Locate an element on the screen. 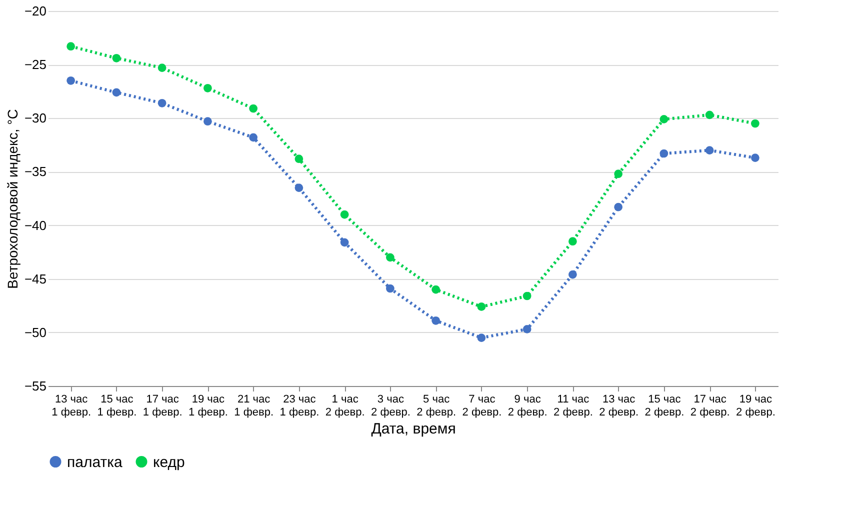 The width and height of the screenshot is (842, 518). x-tick-label: 23 час 1 февр. is located at coordinates (300, 406).